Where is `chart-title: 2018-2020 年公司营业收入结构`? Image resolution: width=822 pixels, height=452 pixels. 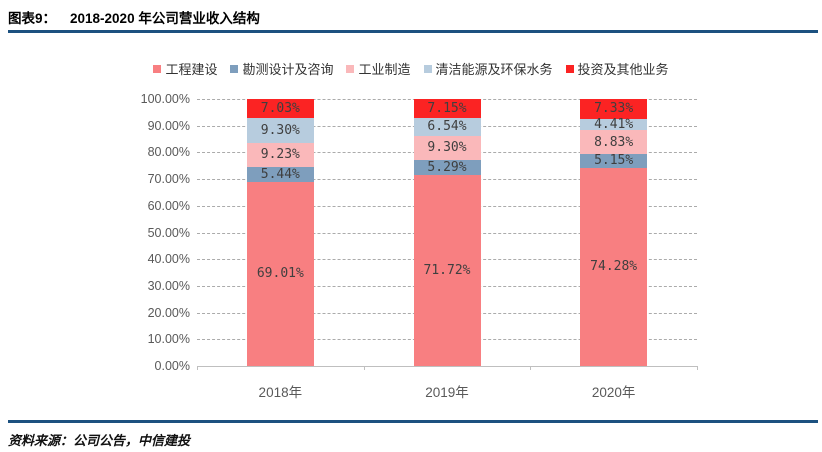
chart-title: 2018-2020 年公司营业收入结构 is located at coordinates (165, 18).